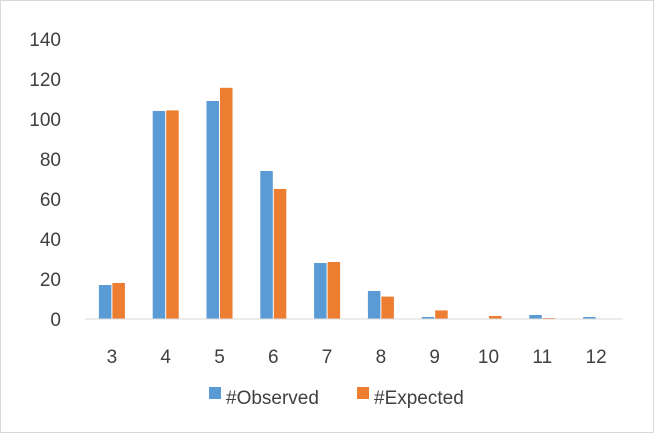 This screenshot has height=433, width=654. What do you see at coordinates (215, 393) in the screenshot?
I see `legend-swatch-observed` at bounding box center [215, 393].